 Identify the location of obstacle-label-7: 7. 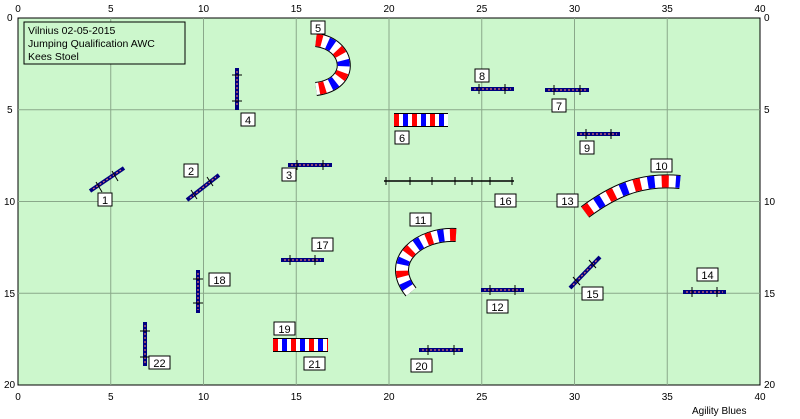
(559, 105).